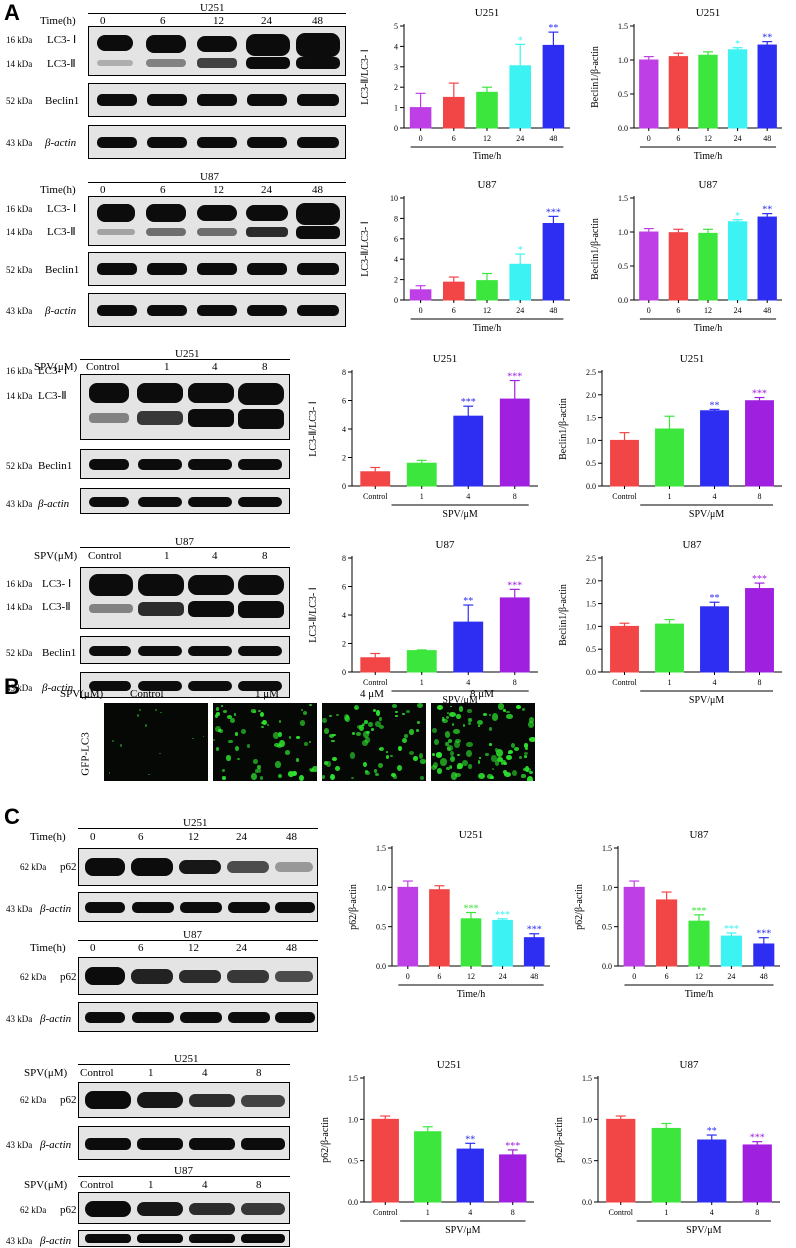 The image size is (796, 1248). Describe the element at coordinates (699, 976) in the screenshot. I see `x-tick-label: 12` at that location.